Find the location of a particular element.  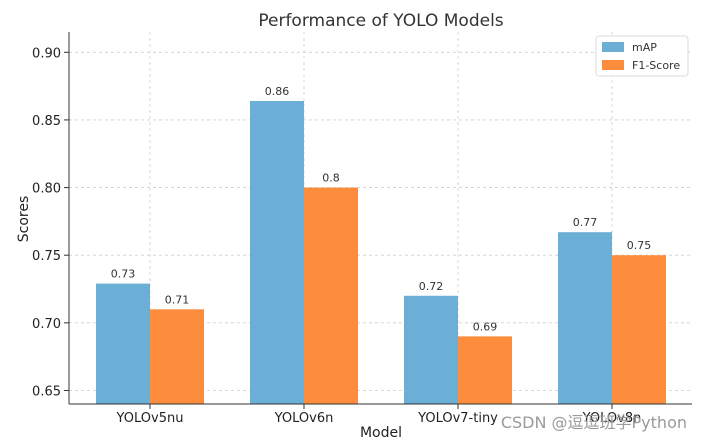

chart-title: Performance of YOLO Models is located at coordinates (380, 21).